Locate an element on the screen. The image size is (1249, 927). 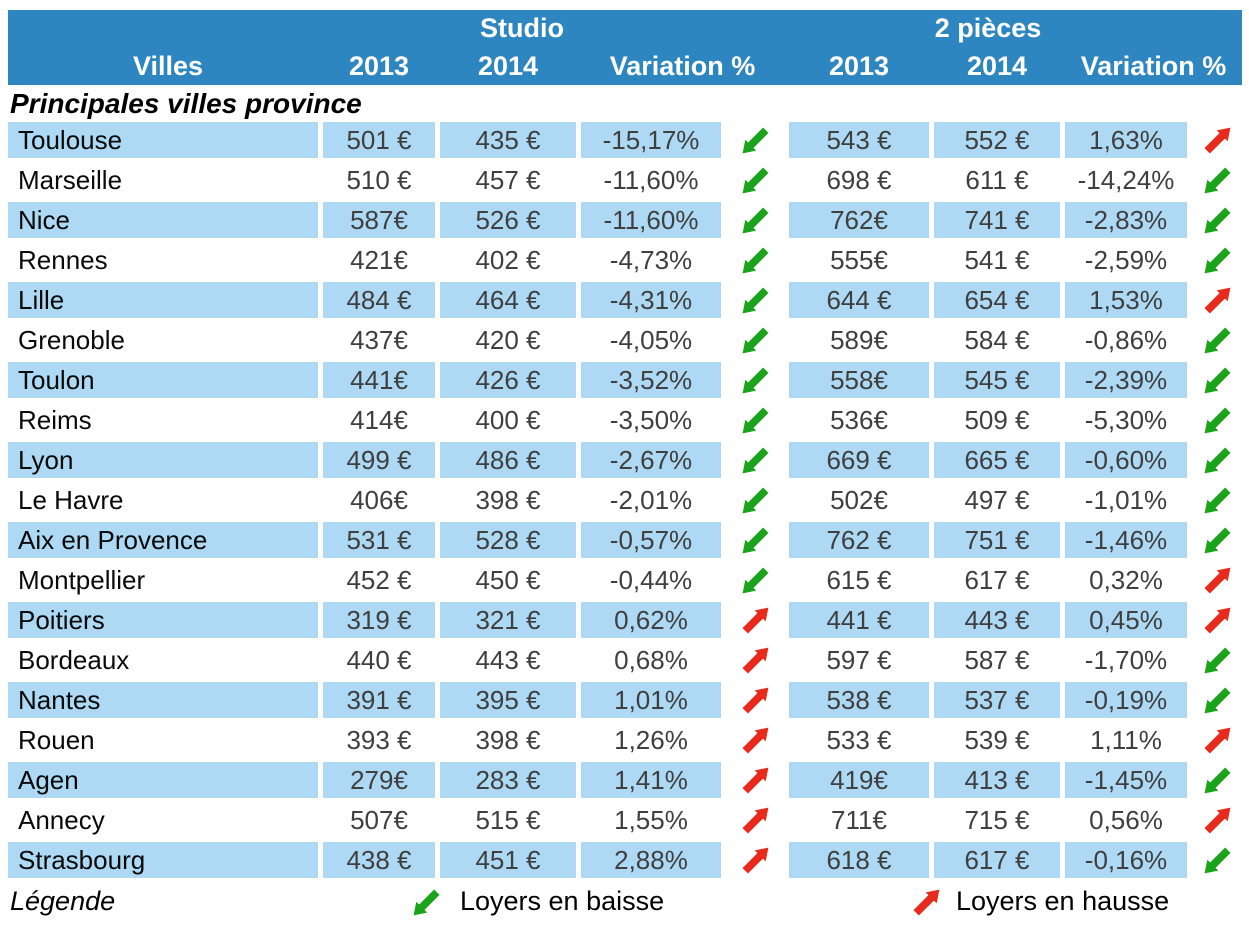
studio-2013-cell: 507€ is located at coordinates (379, 819).